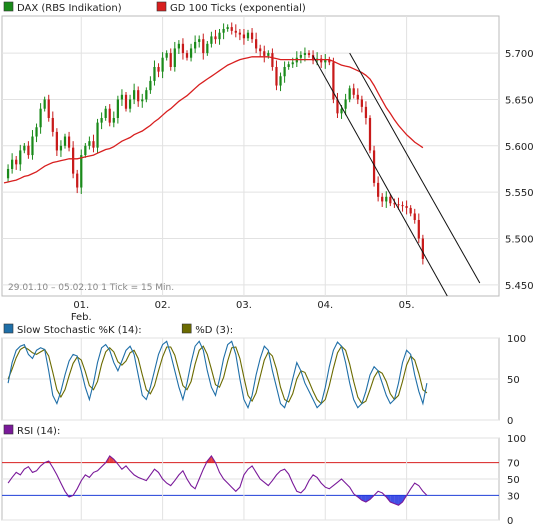 This screenshot has height=528, width=545. I want to click on trend-channel-line, so click(380, 176).